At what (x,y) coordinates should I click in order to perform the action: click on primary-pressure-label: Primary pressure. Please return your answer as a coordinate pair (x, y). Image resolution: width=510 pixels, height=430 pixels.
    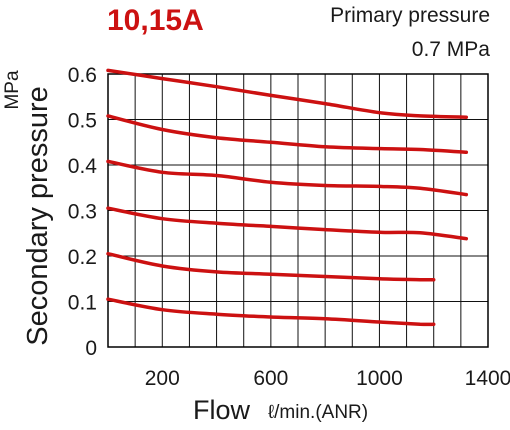
    Looking at the image, I should click on (410, 15).